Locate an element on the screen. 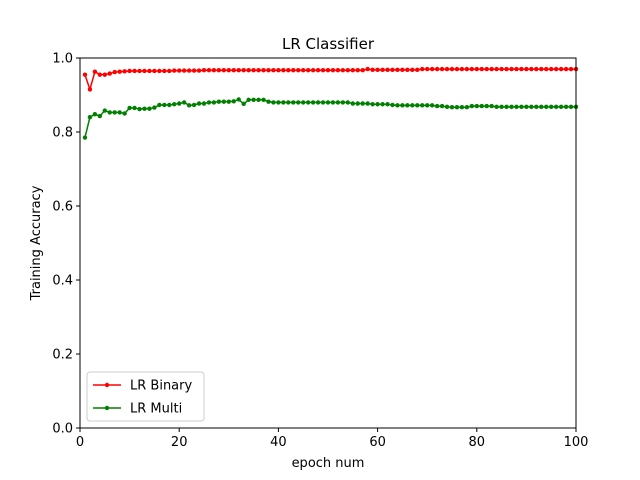 The height and width of the screenshot is (480, 640). legend-entry-lr-multi: LR Multi is located at coordinates (137, 409).